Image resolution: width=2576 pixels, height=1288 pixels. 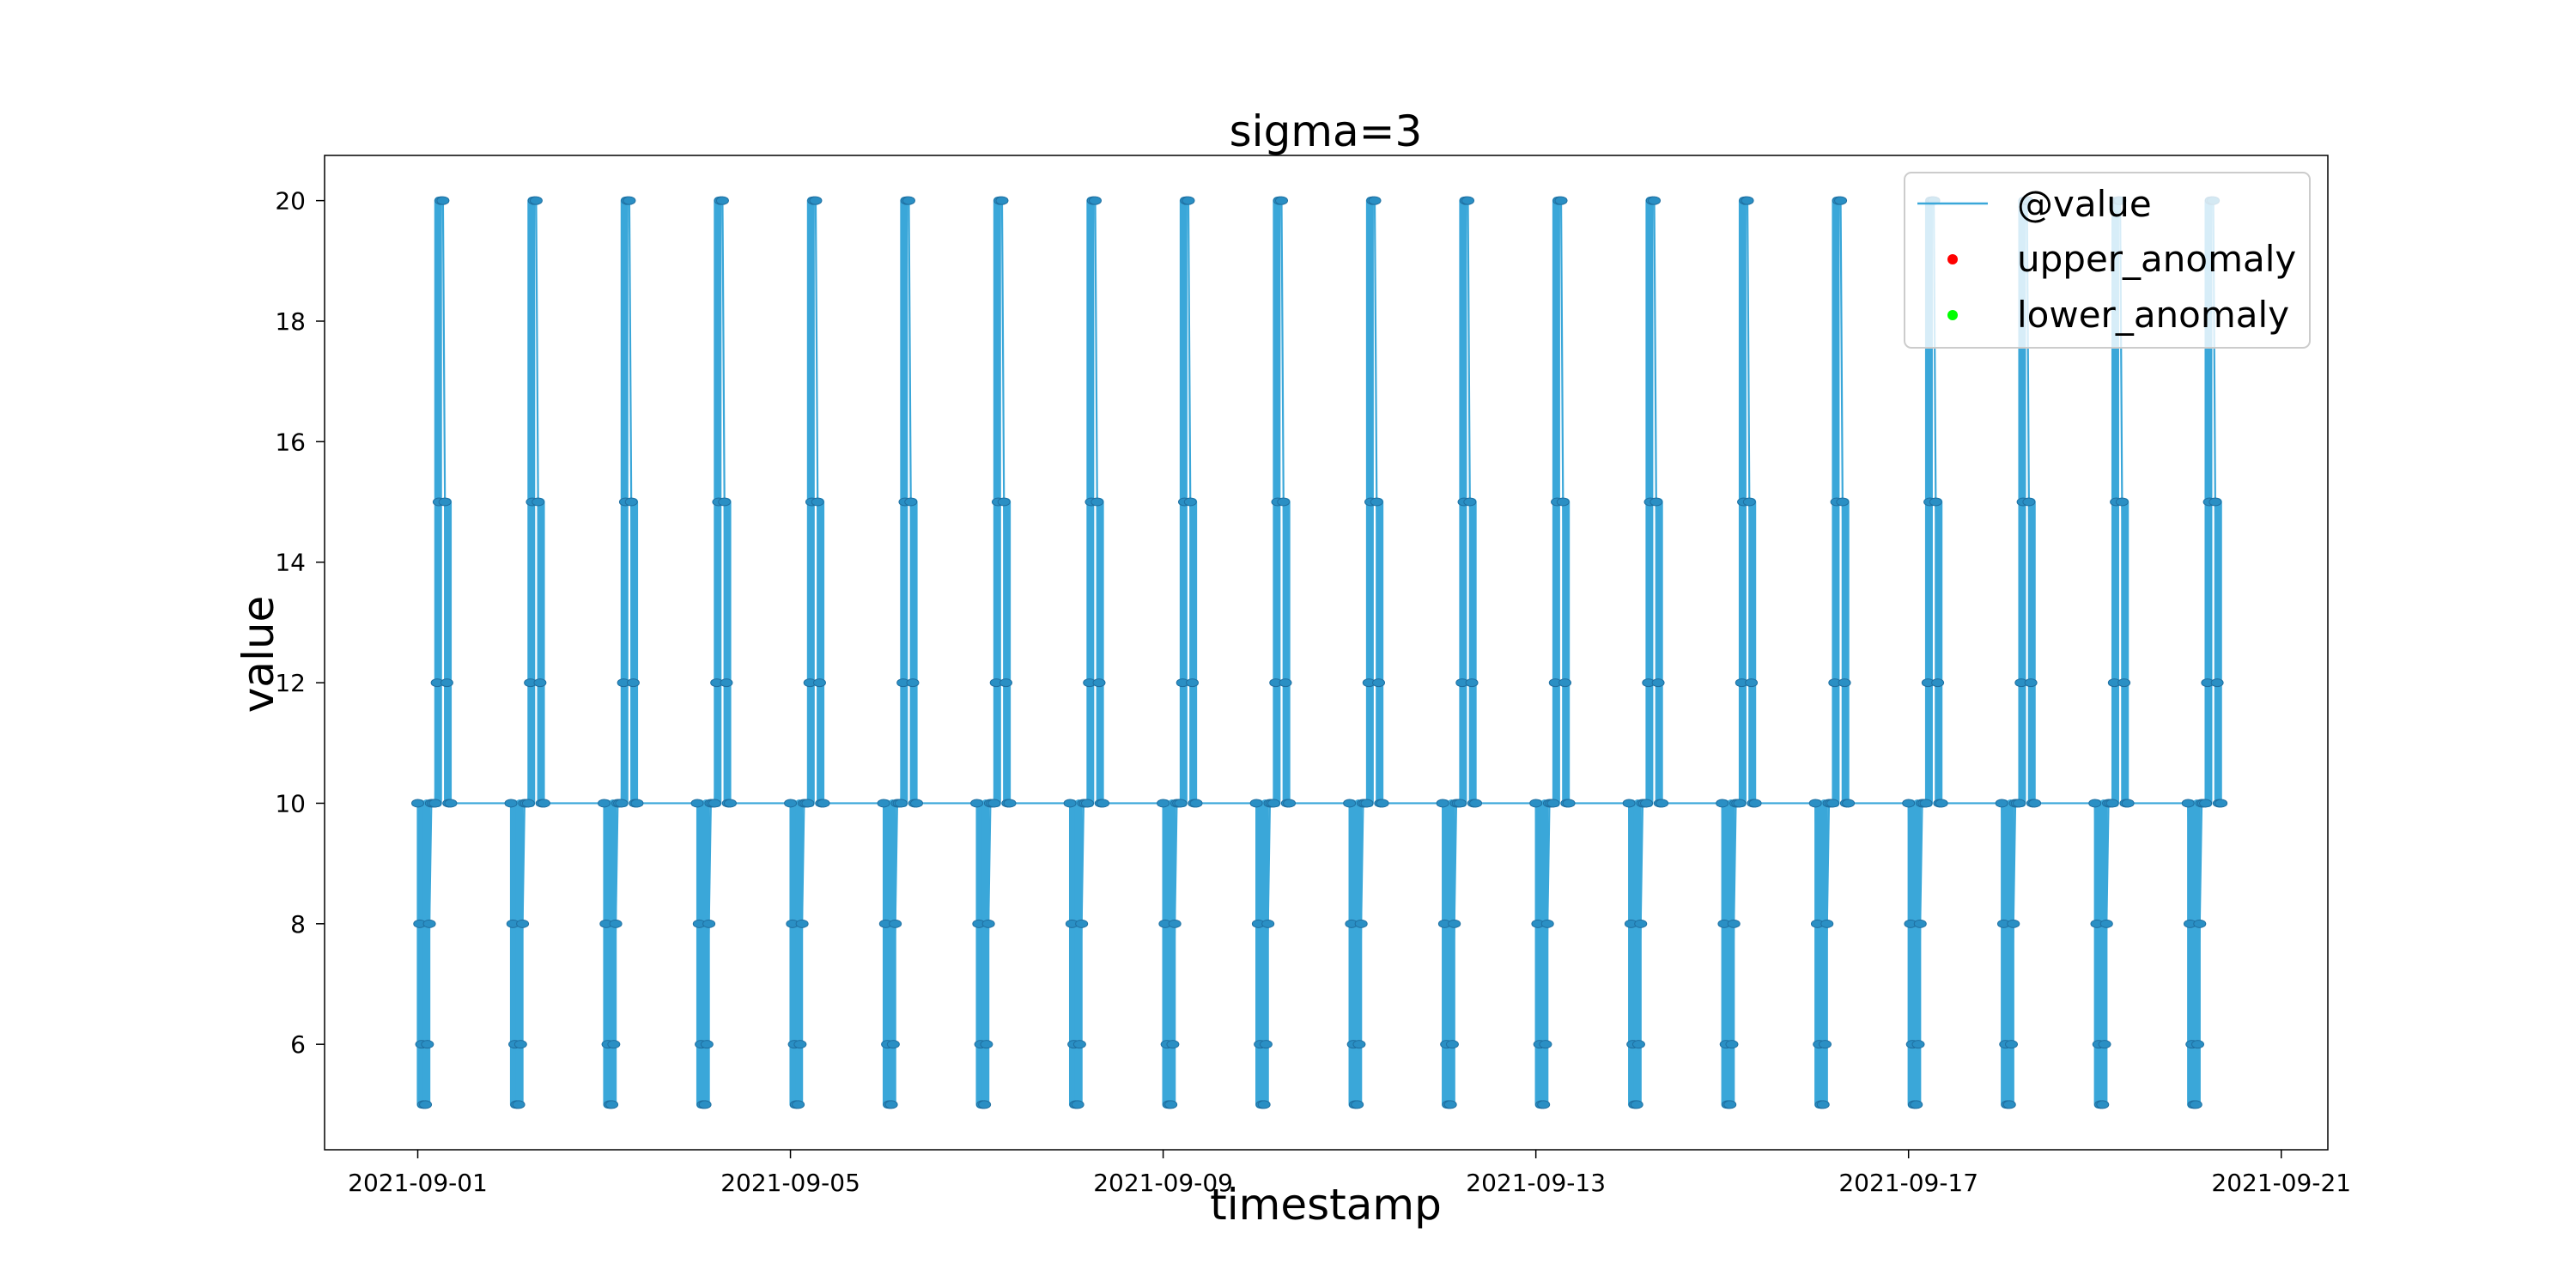 I want to click on x-tick-label: 2021-09-17, so click(x=1908, y=1183).